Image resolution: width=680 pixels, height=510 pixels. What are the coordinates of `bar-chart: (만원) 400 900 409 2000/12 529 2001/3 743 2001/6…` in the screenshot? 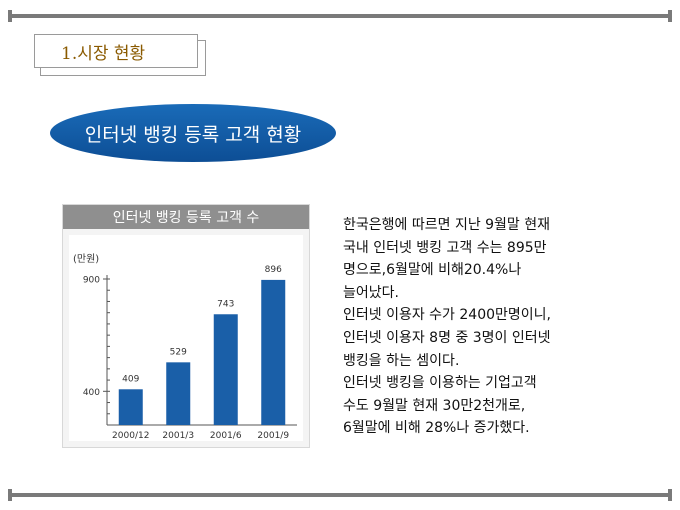 It's located at (185, 347).